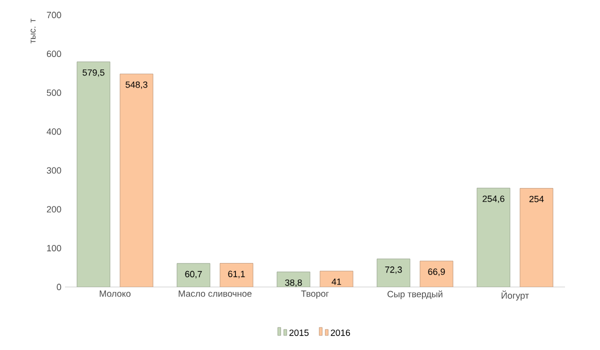 This screenshot has width=600, height=350. Describe the element at coordinates (115, 293) in the screenshot. I see `x-tick-label: Молоко` at that location.